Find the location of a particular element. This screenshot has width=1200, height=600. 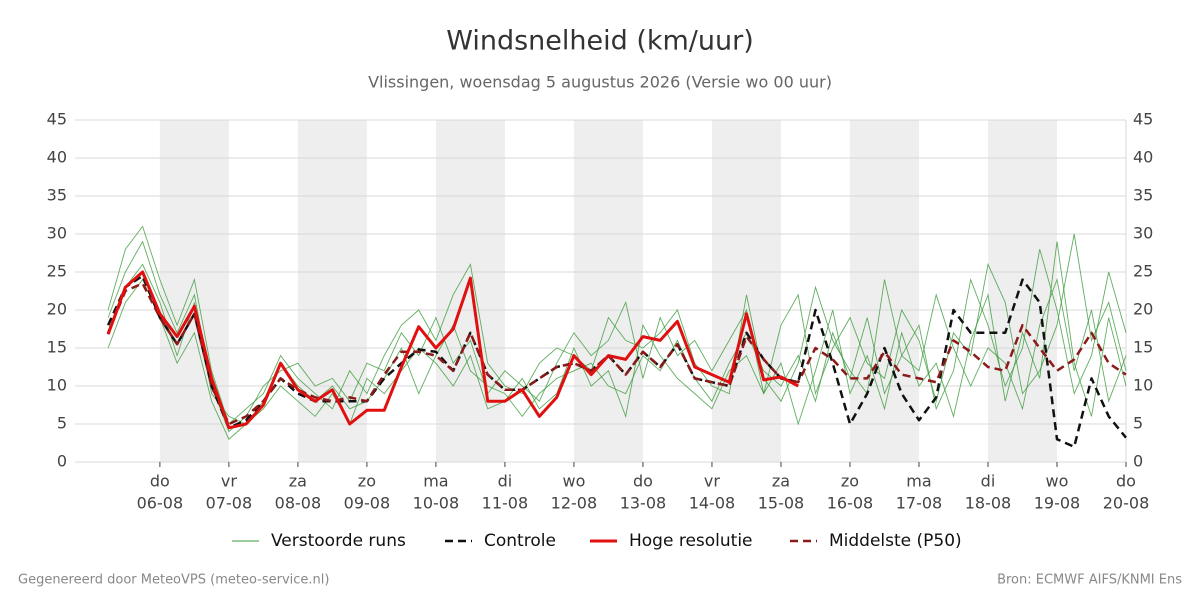

legend-label: Controle is located at coordinates (520, 541).